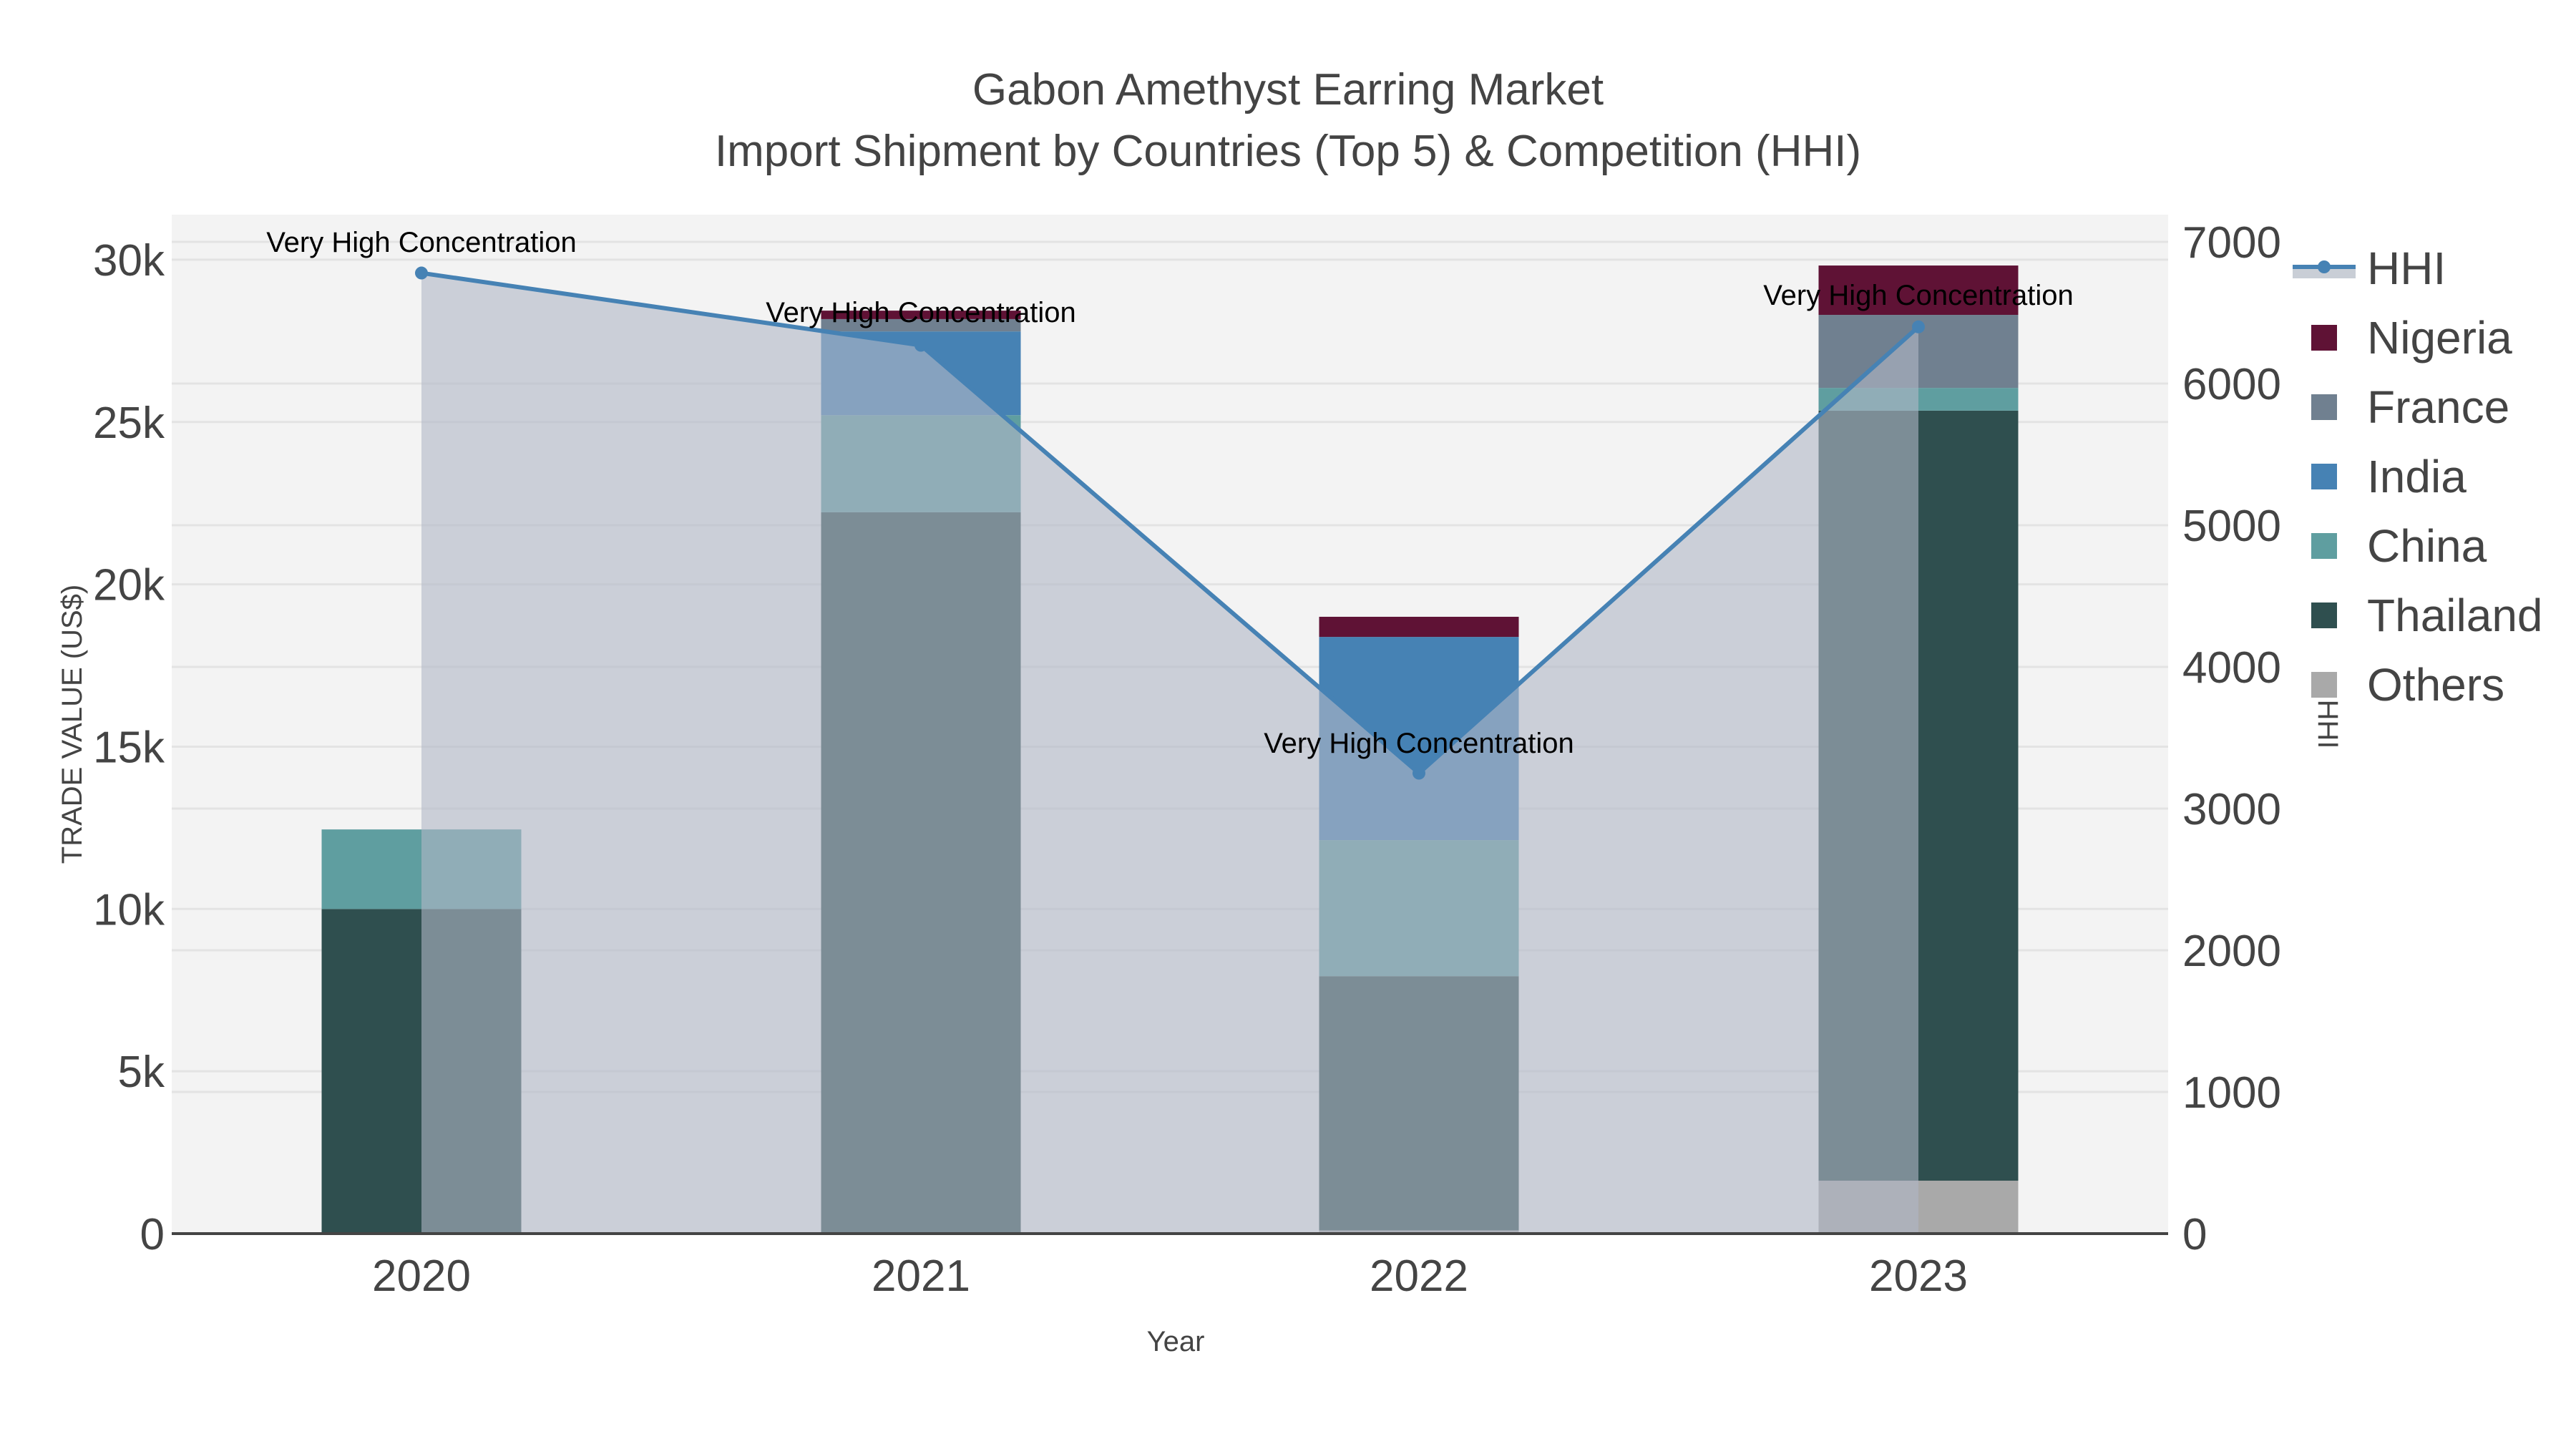 This screenshot has width=2576, height=1449. Describe the element at coordinates (1919, 1276) in the screenshot. I see `x-tick-label-2023: 2023` at that location.